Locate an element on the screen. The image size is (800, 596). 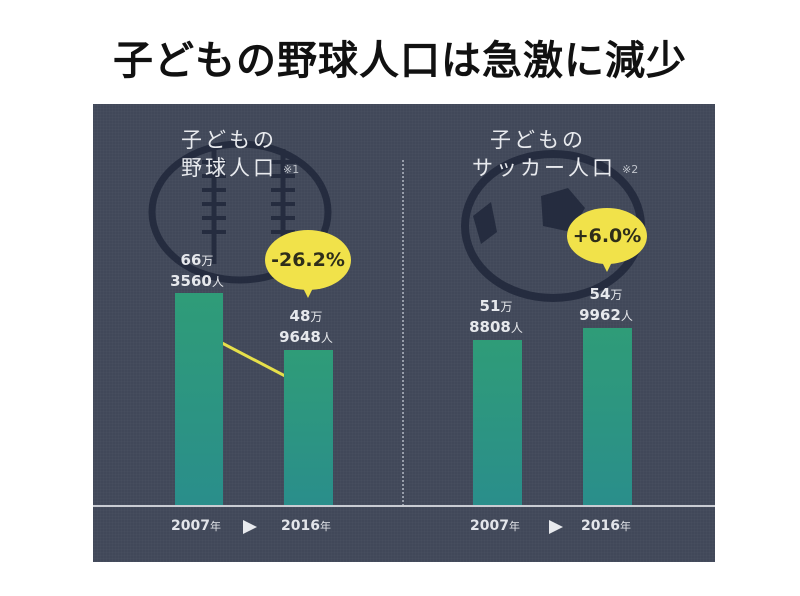
baseball-year-2007: 2007年 is located at coordinates (196, 526).